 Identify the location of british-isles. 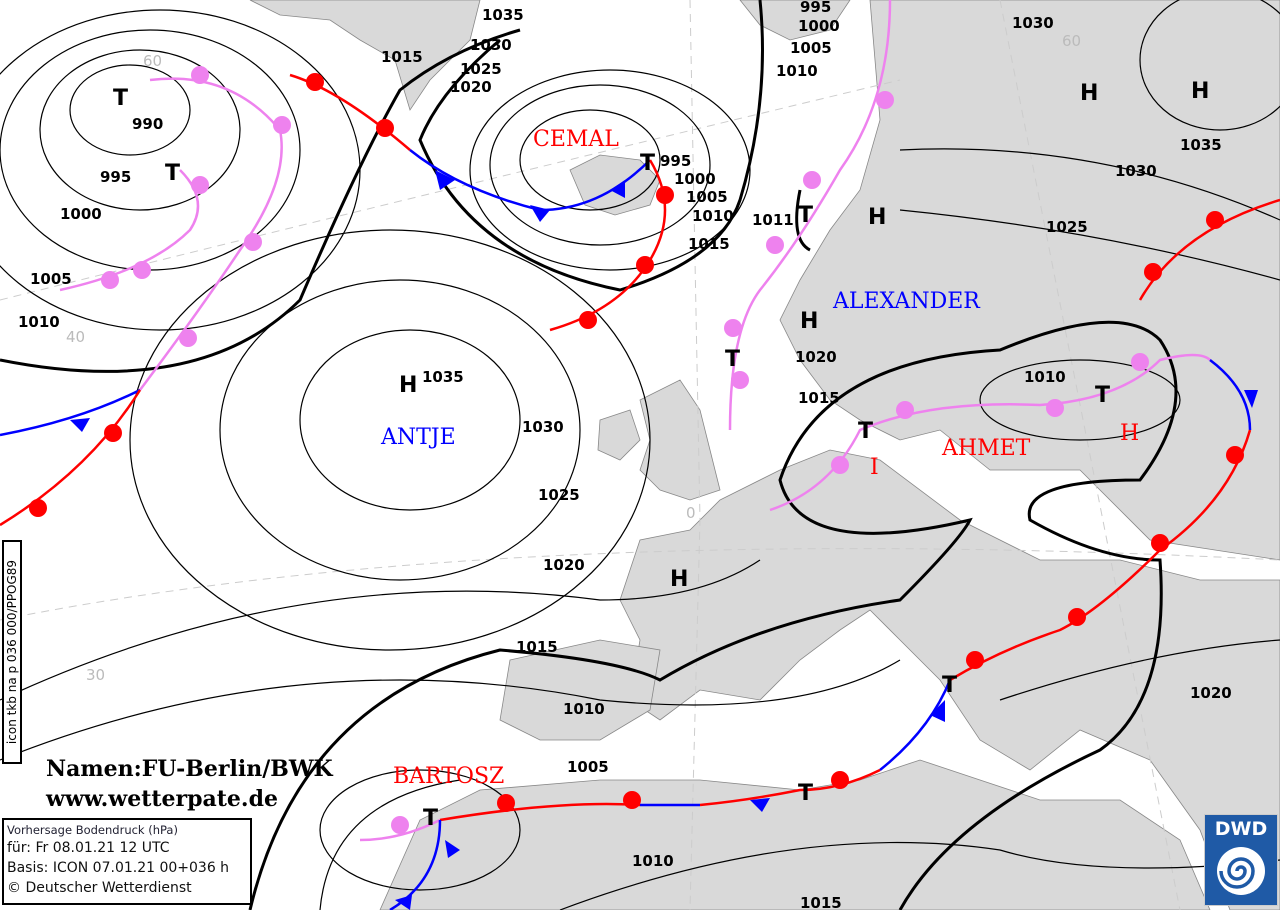
(680, 440).